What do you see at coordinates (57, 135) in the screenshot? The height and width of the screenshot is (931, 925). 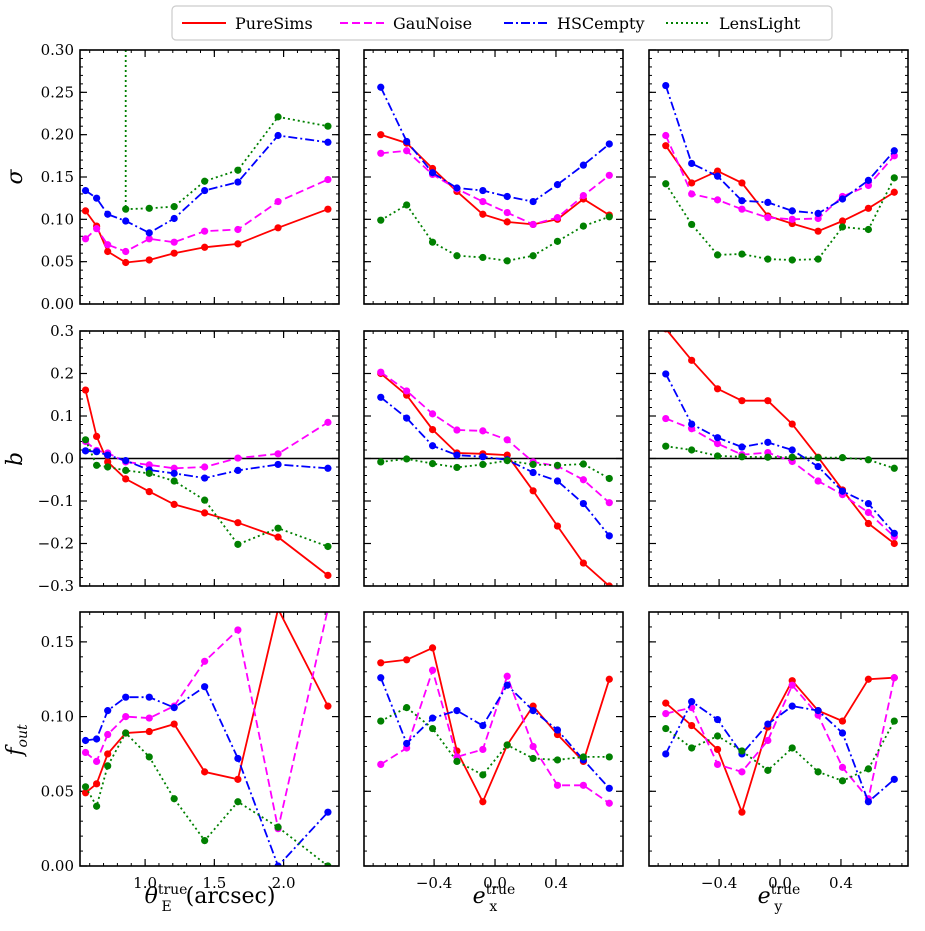 I see `y-tick-label: 0.20` at bounding box center [57, 135].